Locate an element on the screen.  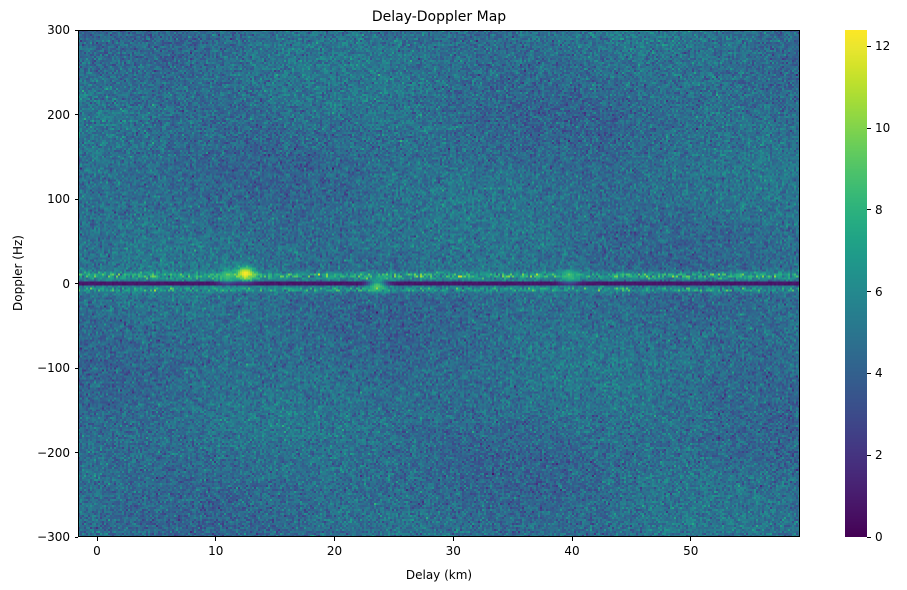
x-tick-label: 40 is located at coordinates (572, 551).